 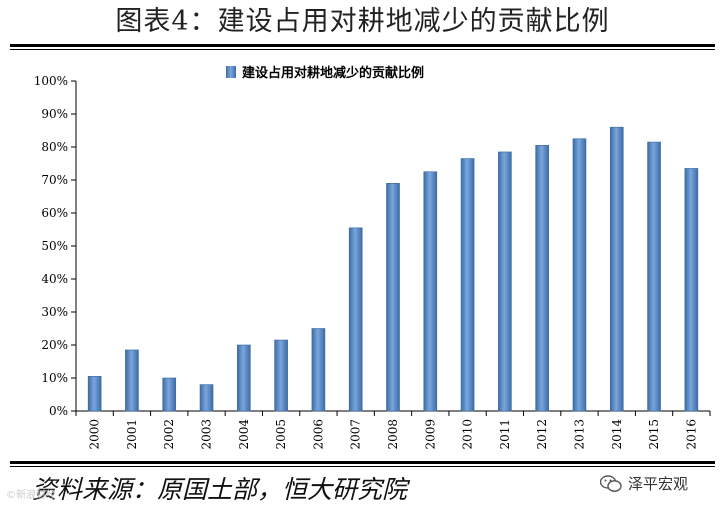 I want to click on title-rule-thin, so click(x=362, y=49).